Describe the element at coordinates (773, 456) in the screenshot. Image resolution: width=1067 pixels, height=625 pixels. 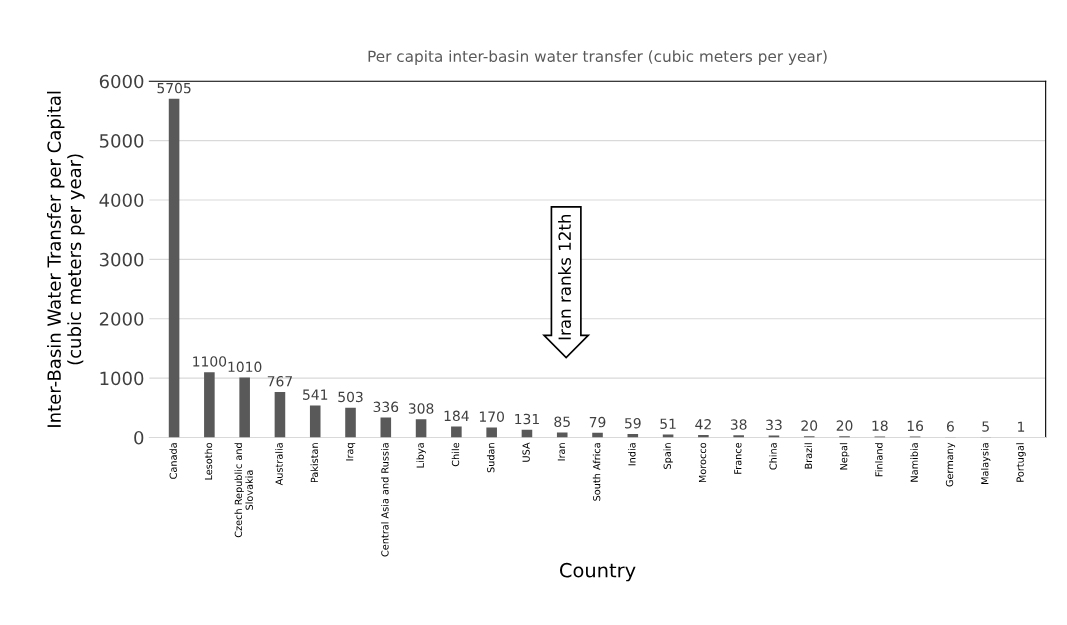
I see `x-tick-label: China` at that location.